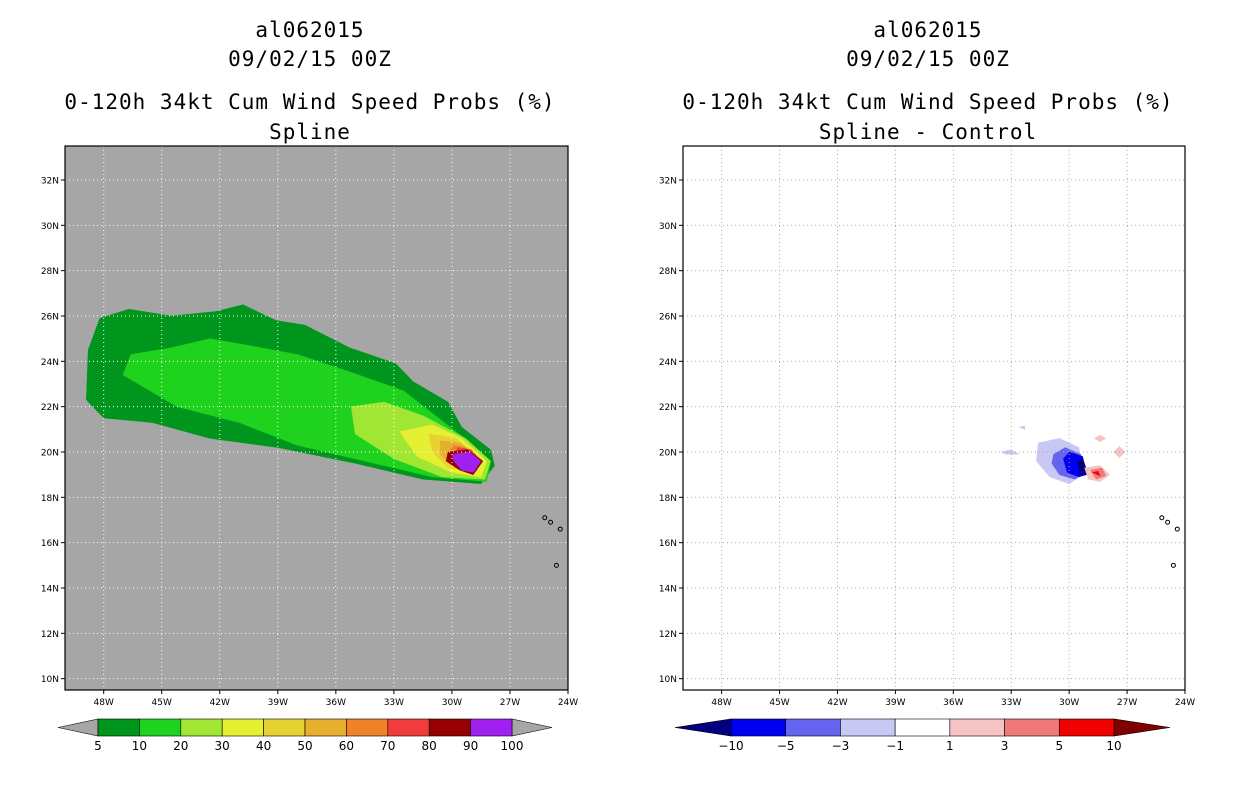  Describe the element at coordinates (162, 703) in the screenshot. I see `left-xtick-label-45W: 45W` at that location.